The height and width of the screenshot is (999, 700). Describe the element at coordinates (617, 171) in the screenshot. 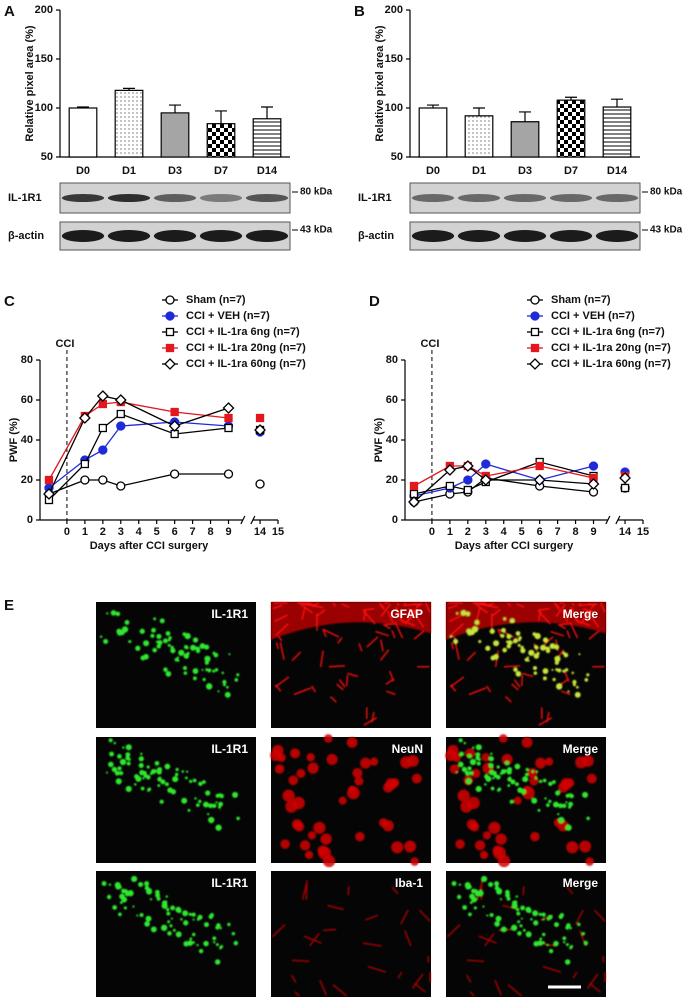

I see `x-tick-label: D14` at that location.